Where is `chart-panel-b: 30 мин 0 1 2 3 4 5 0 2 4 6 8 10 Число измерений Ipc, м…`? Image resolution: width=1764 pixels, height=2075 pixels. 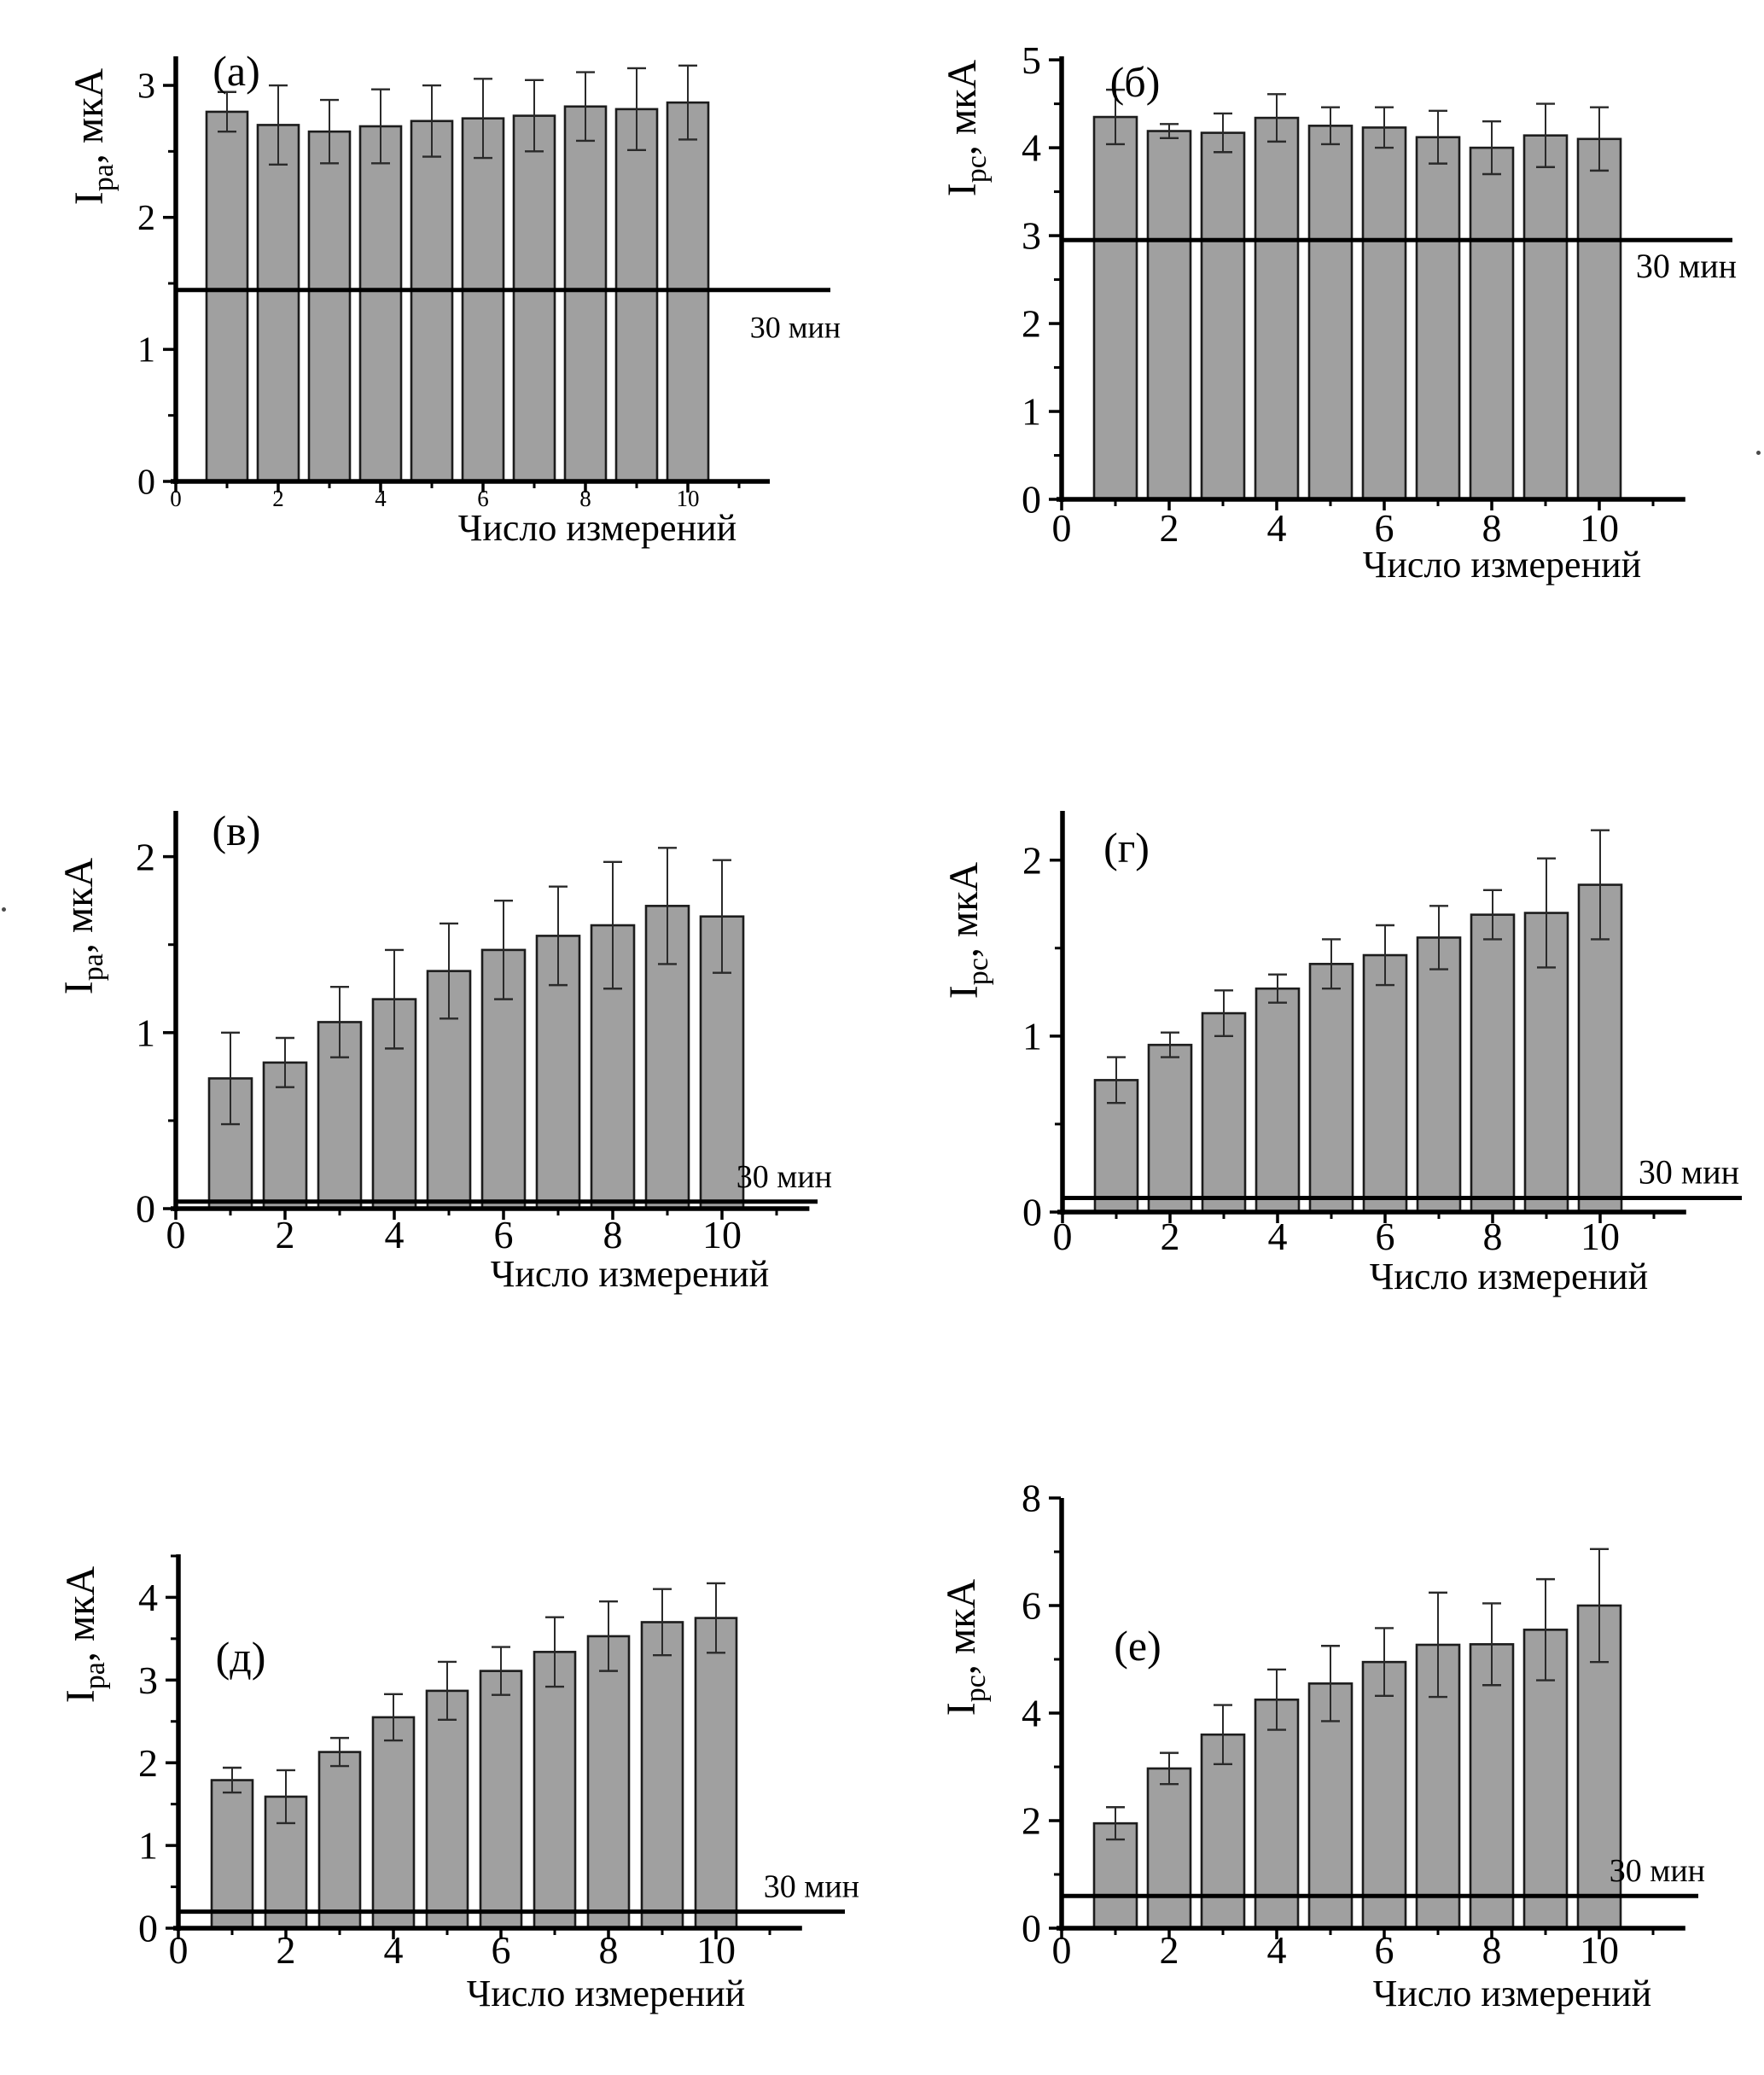 chart-panel-b: 30 мин 0 1 2 3 4 5 0 2 4 6 8 10 Число измерений Ipc, м… is located at coordinates (1322, 298).